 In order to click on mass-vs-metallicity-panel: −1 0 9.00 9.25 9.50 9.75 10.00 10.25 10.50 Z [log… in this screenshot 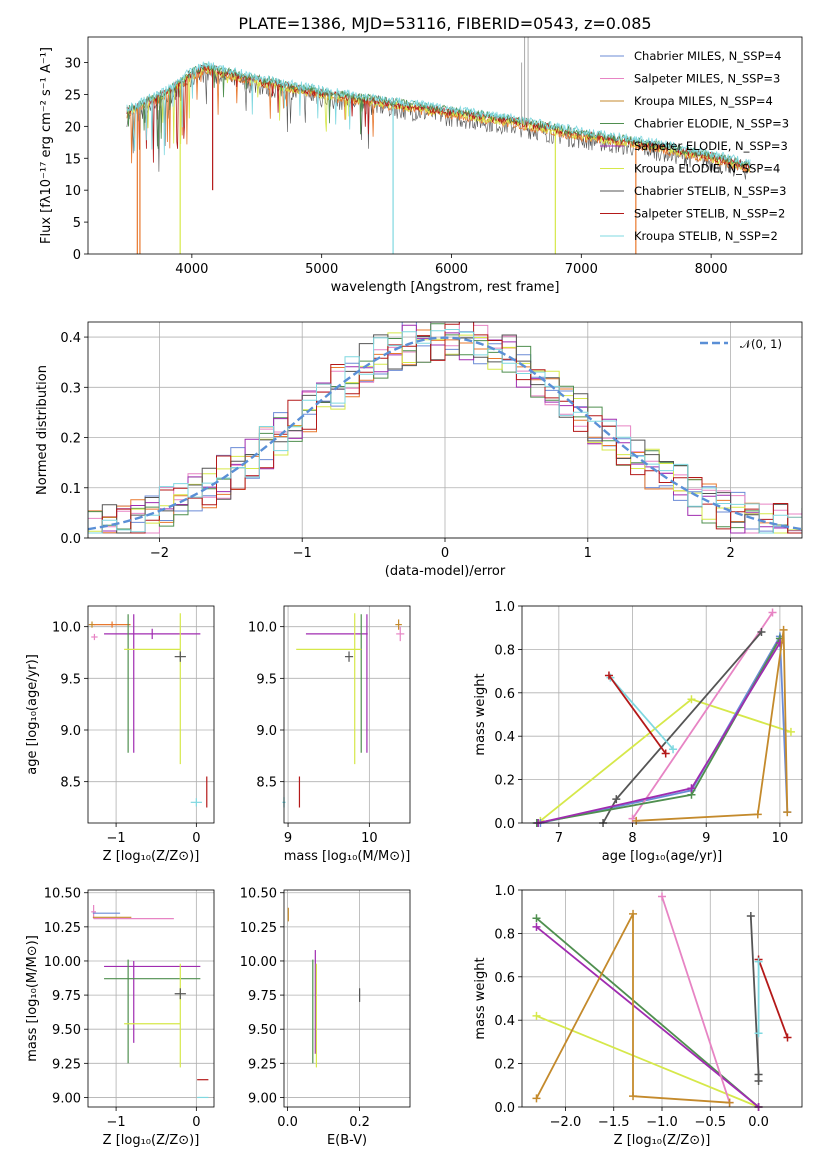, I will do `click(120, 1017)`.